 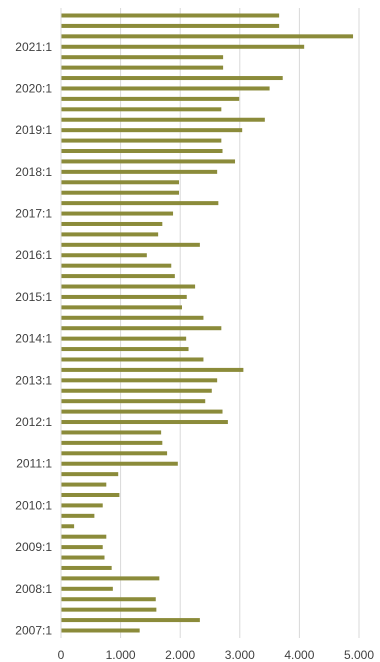 What do you see at coordinates (33, 47) in the screenshot?
I see `y-tick-label: 2021:1` at bounding box center [33, 47].